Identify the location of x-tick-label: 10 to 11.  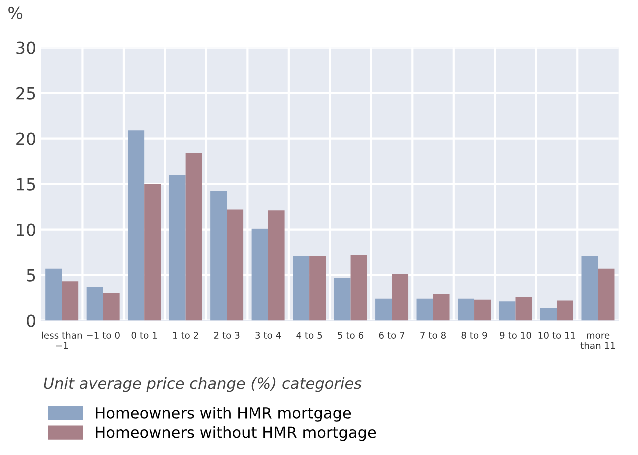
(557, 335).